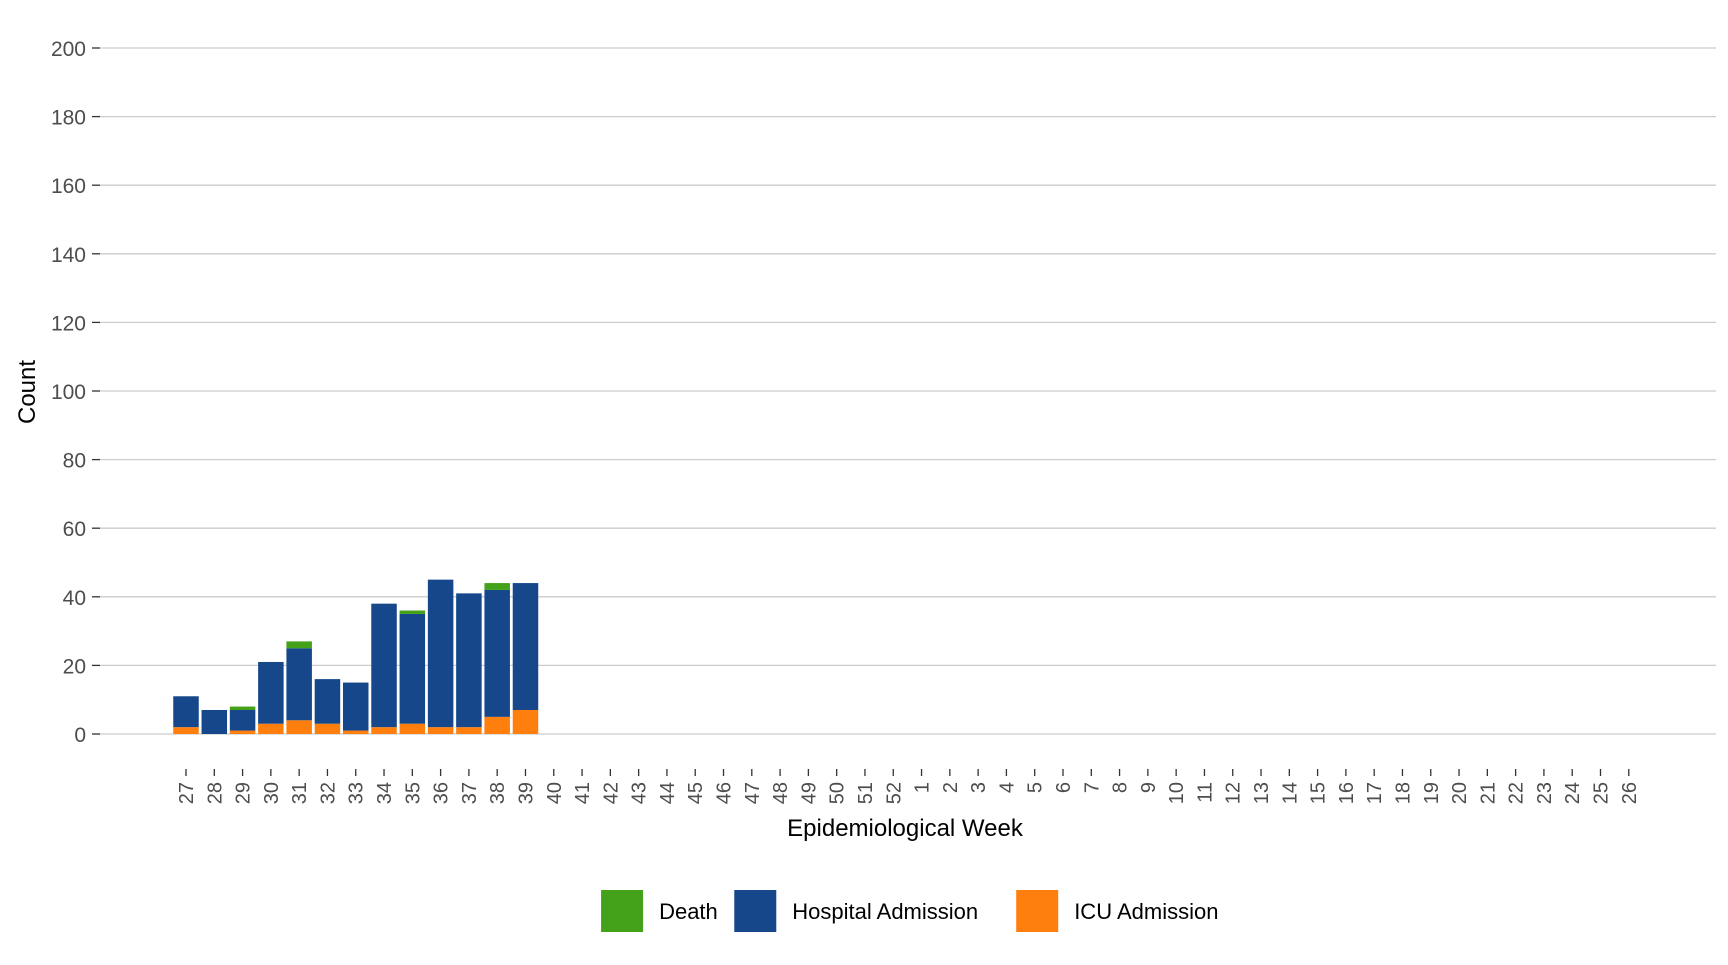  I want to click on x-tick-label: 35, so click(413, 793).